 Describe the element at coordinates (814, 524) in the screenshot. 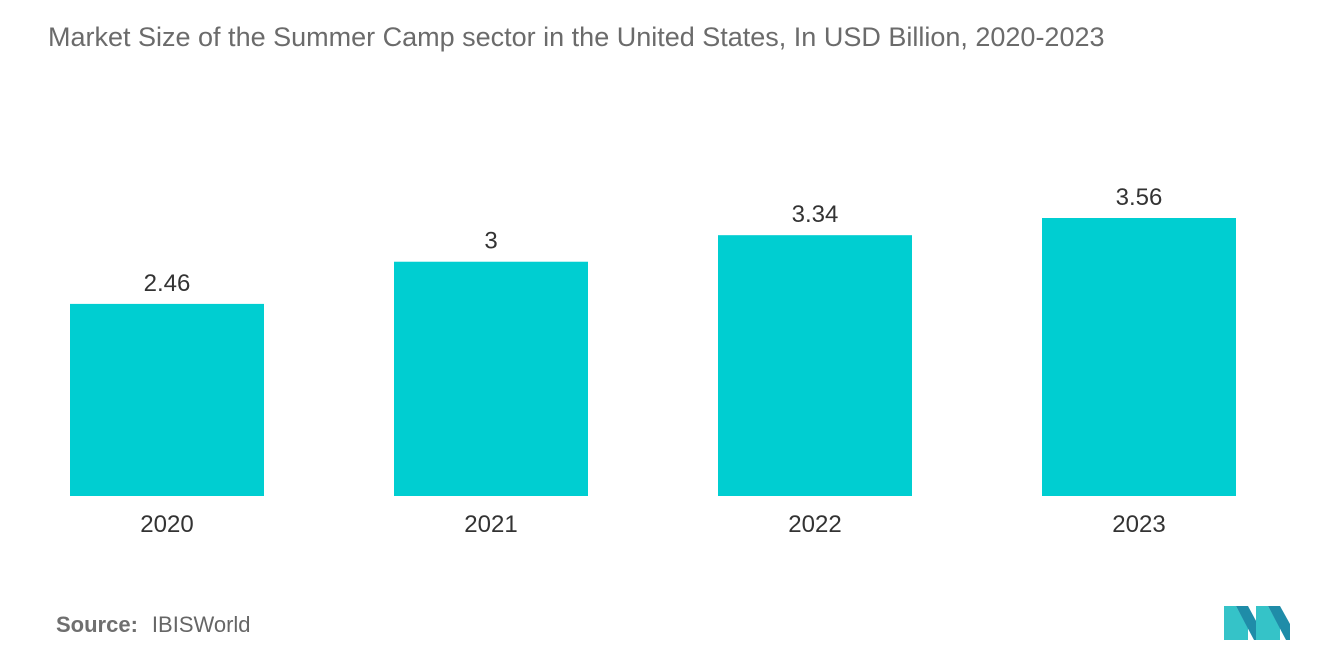

I see `x-tick-label-2022: 2022` at that location.